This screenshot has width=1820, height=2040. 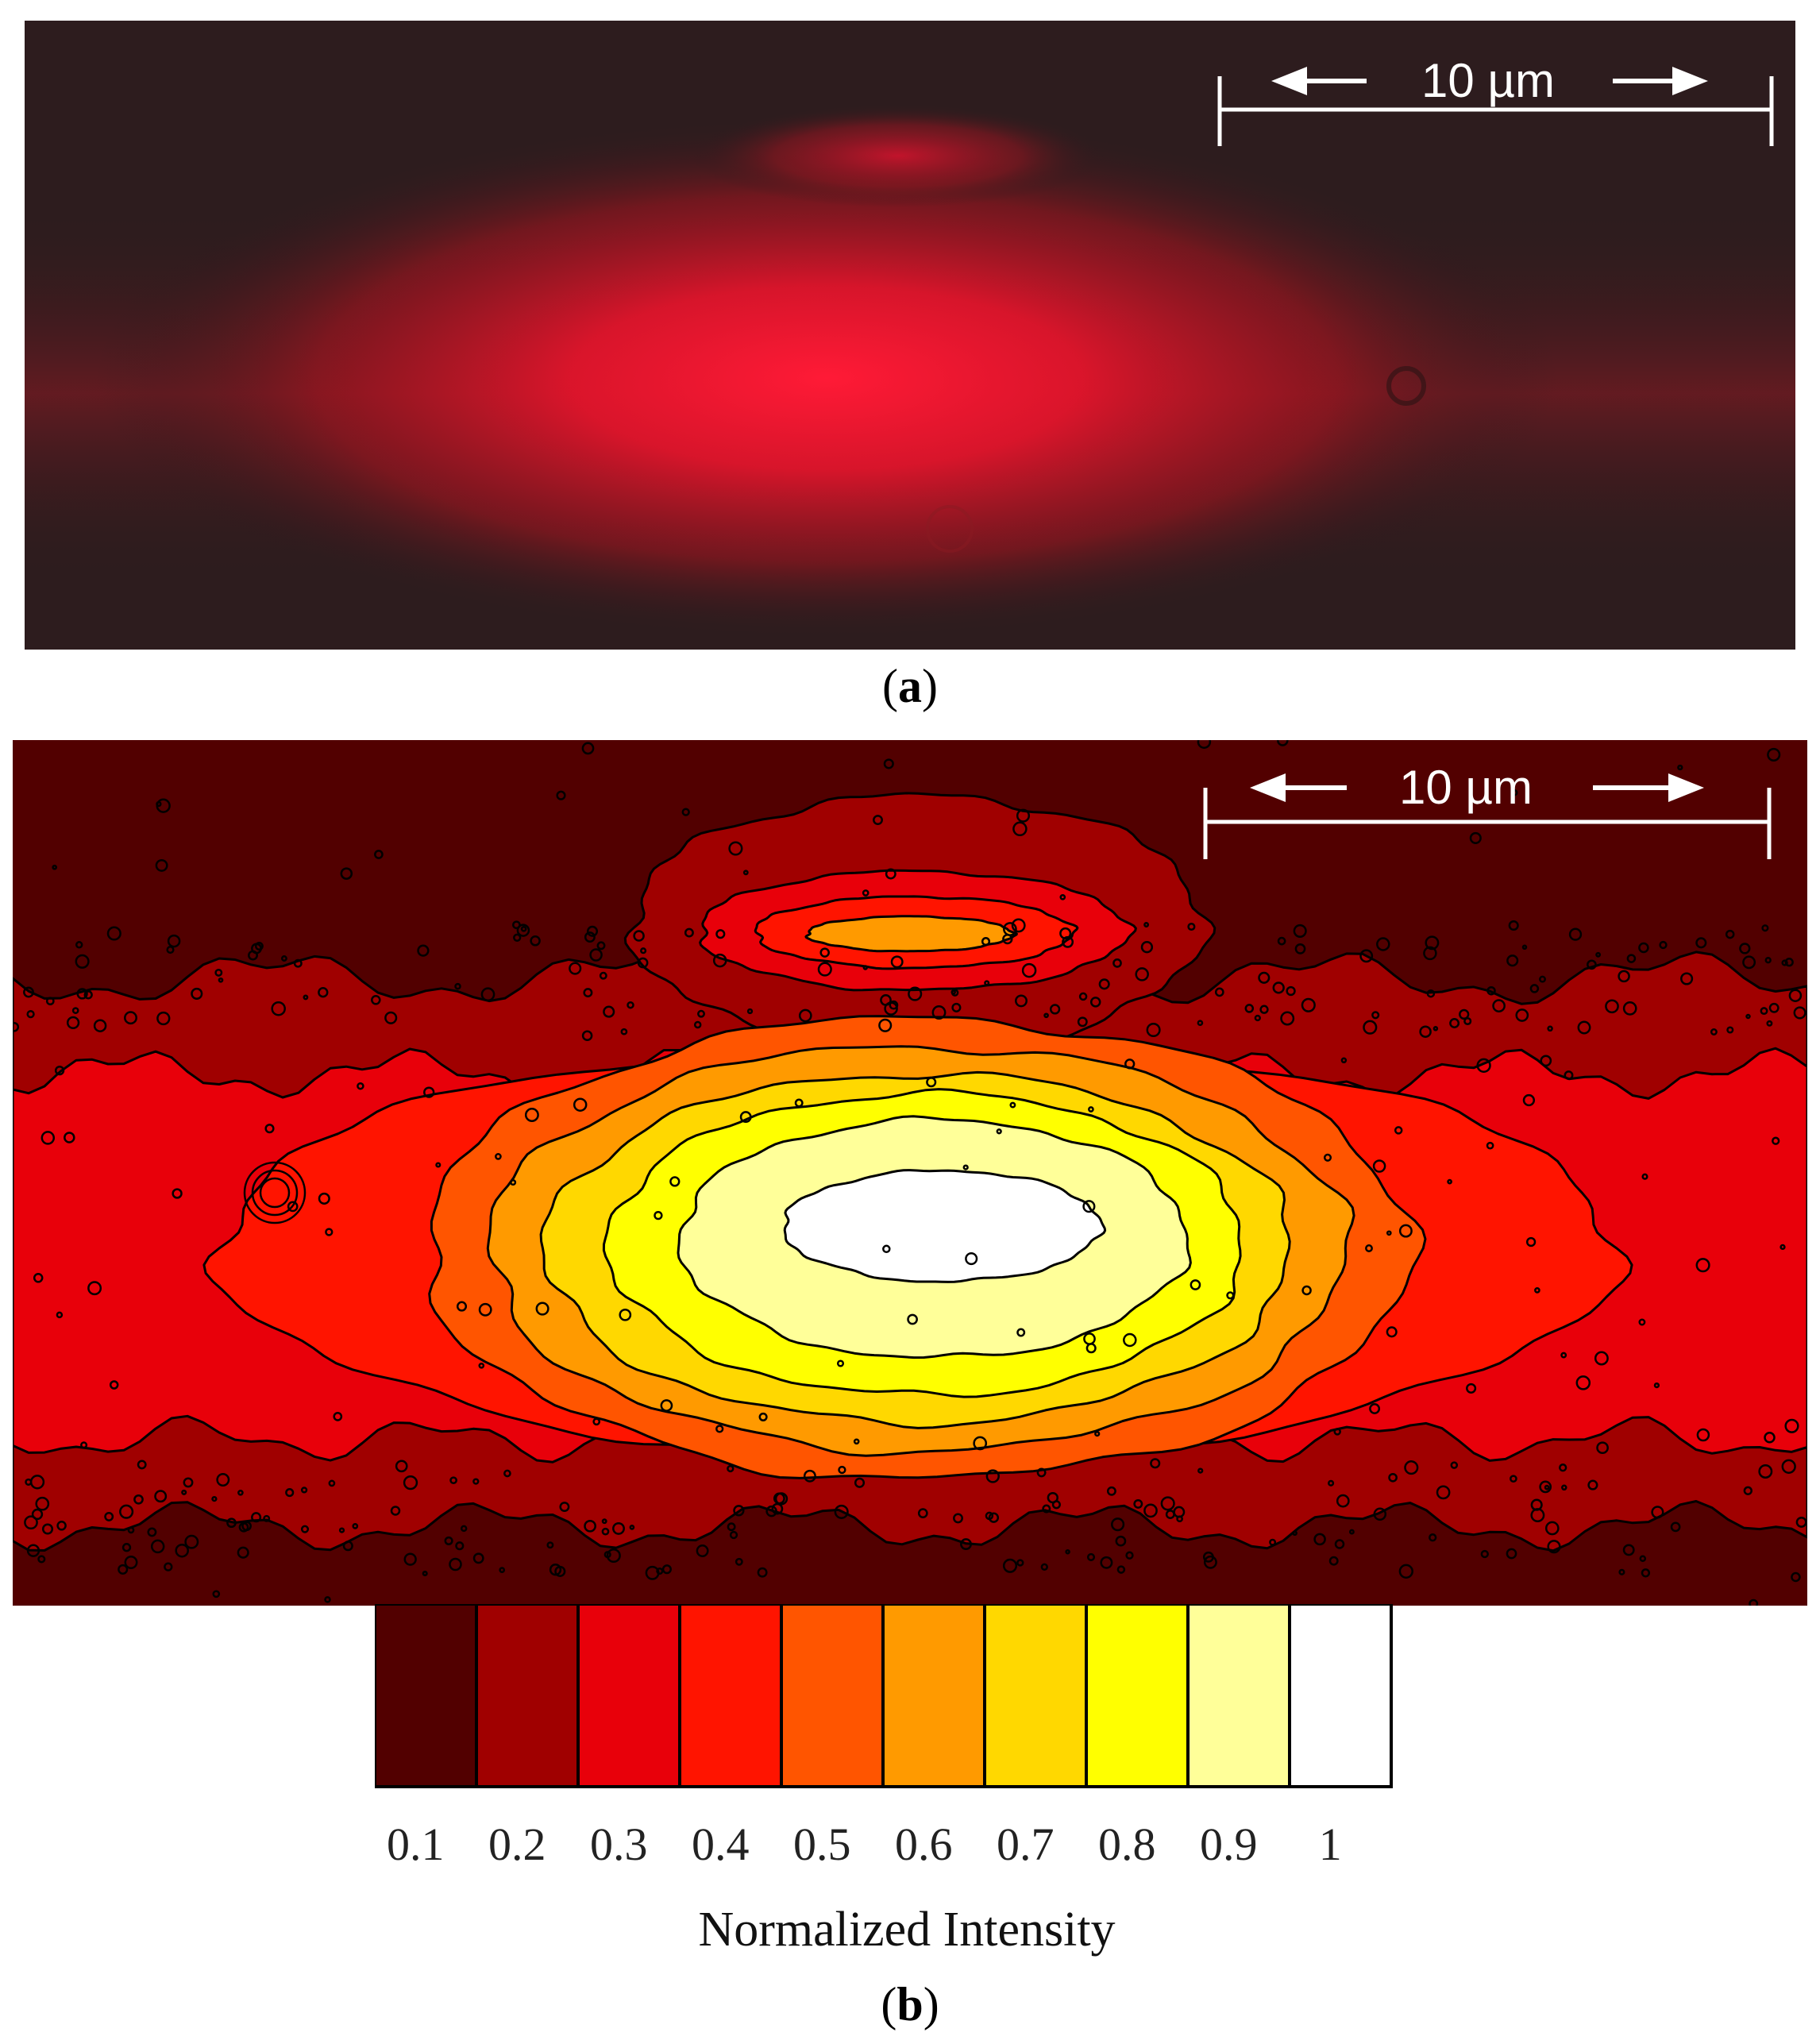 What do you see at coordinates (426, 1696) in the screenshot?
I see `colorbar-cell-0.1` at bounding box center [426, 1696].